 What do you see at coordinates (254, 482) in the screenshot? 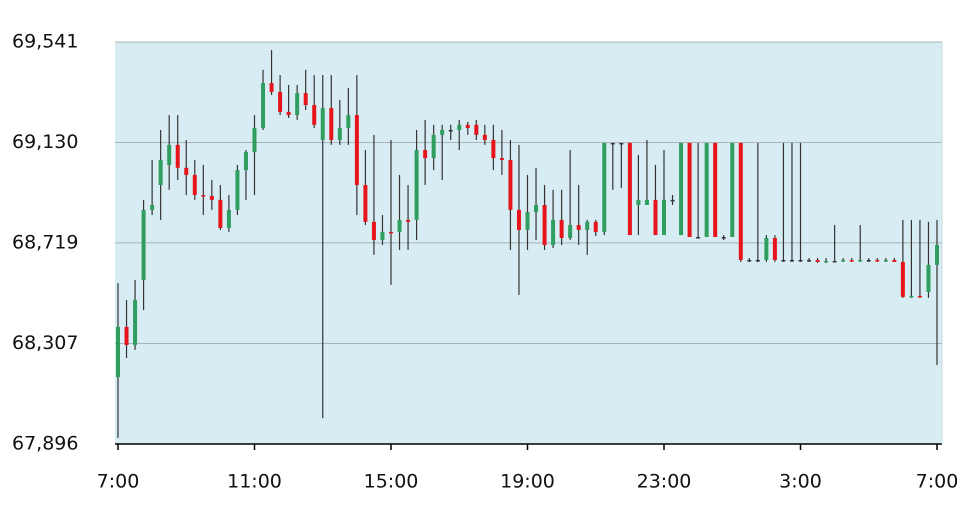
I see `x-tick-label: 11:00` at bounding box center [254, 482].